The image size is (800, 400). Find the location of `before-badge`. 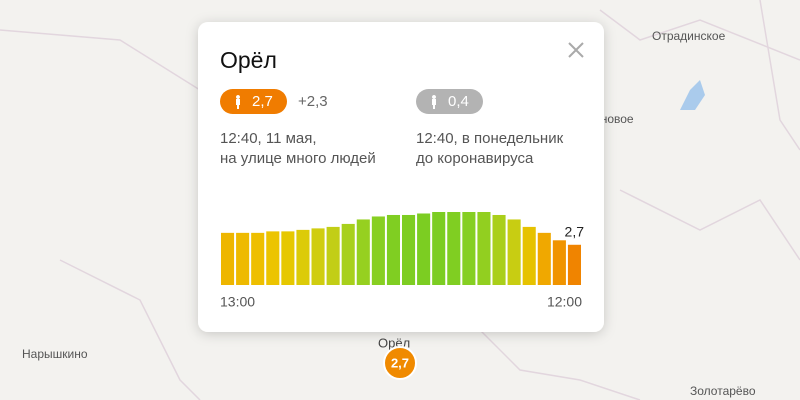

before-badge is located at coordinates (449, 101).